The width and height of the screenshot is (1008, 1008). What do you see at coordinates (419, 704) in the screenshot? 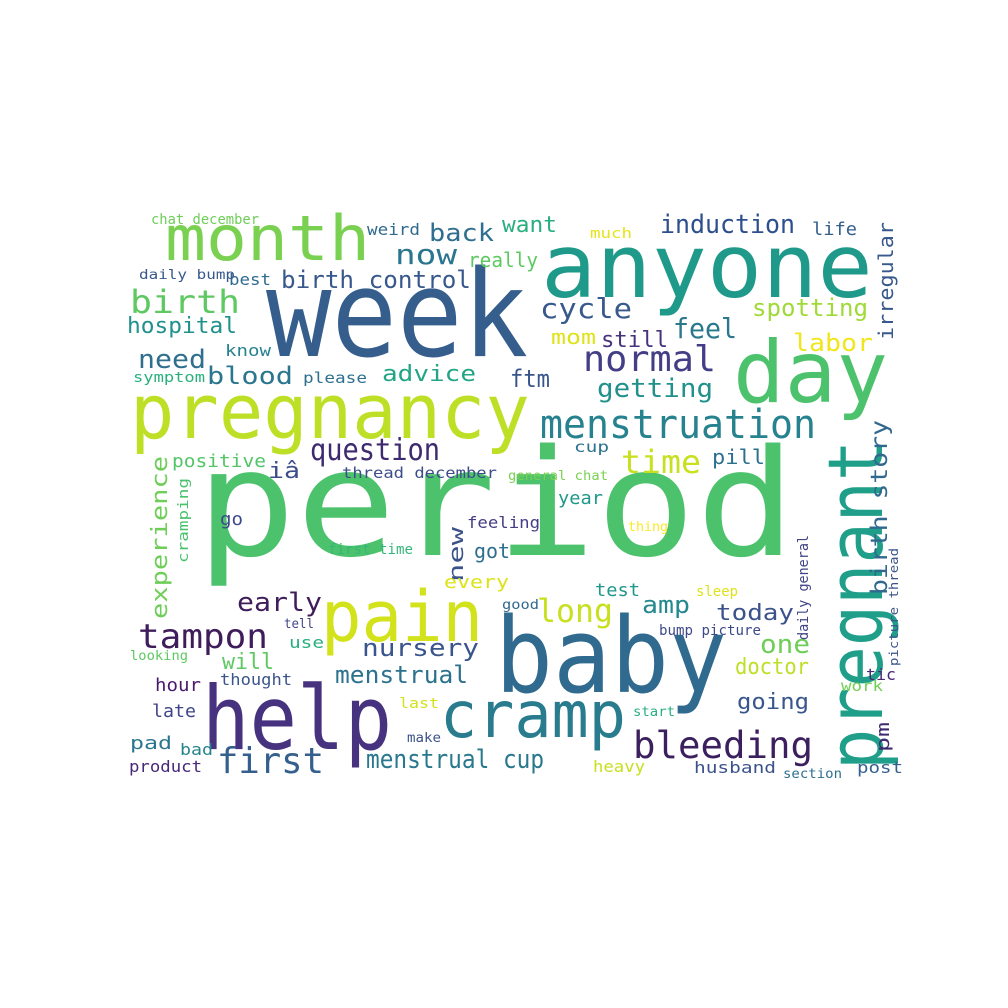
I see `word-last: last` at bounding box center [419, 704].